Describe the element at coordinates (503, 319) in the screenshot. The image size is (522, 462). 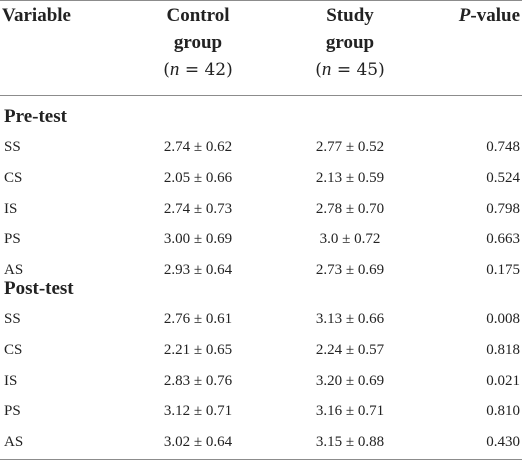
I see `row-p-value: 0.008` at that location.